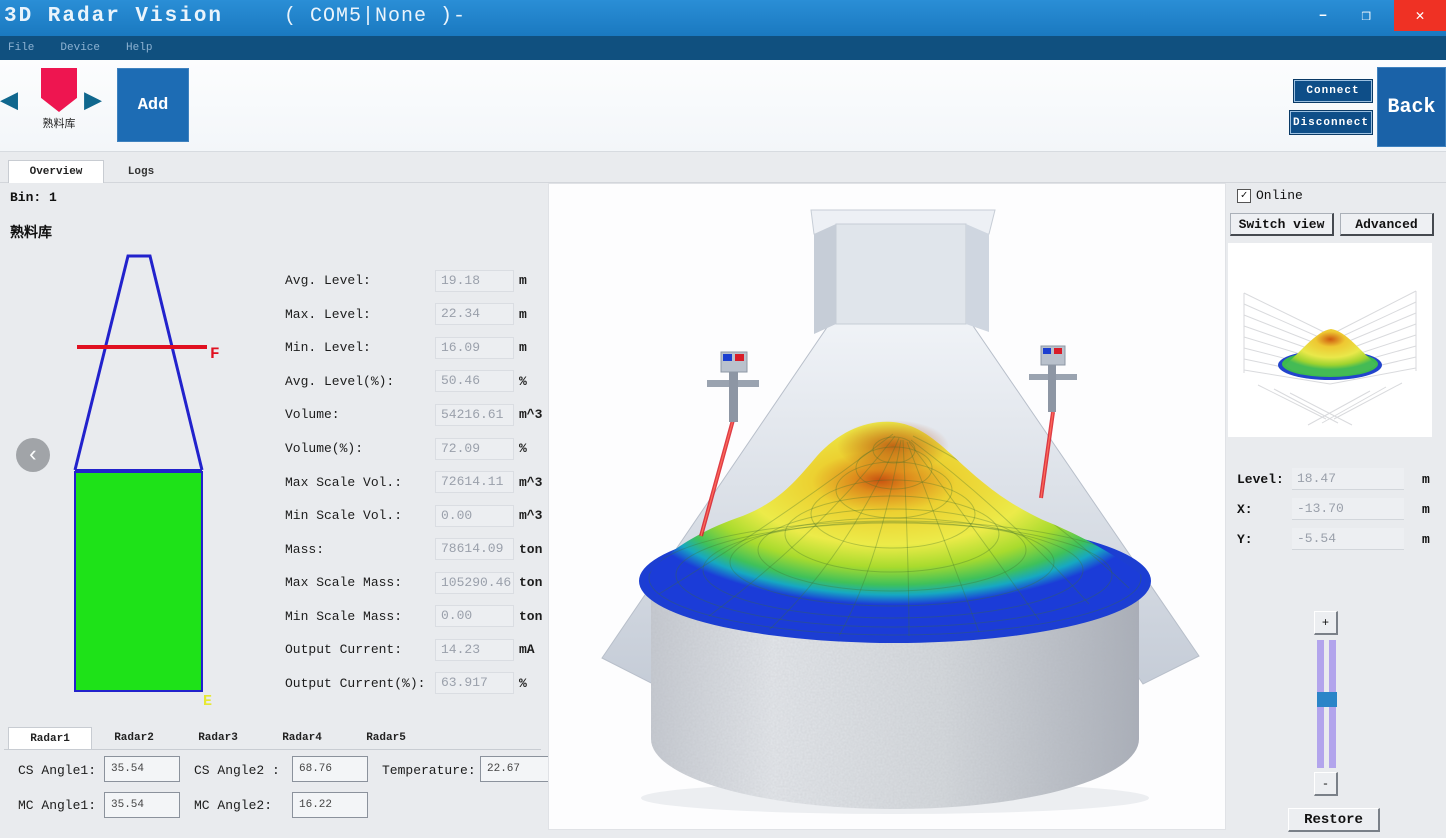 The height and width of the screenshot is (838, 1446). I want to click on metric-value: 22.34, so click(474, 314).